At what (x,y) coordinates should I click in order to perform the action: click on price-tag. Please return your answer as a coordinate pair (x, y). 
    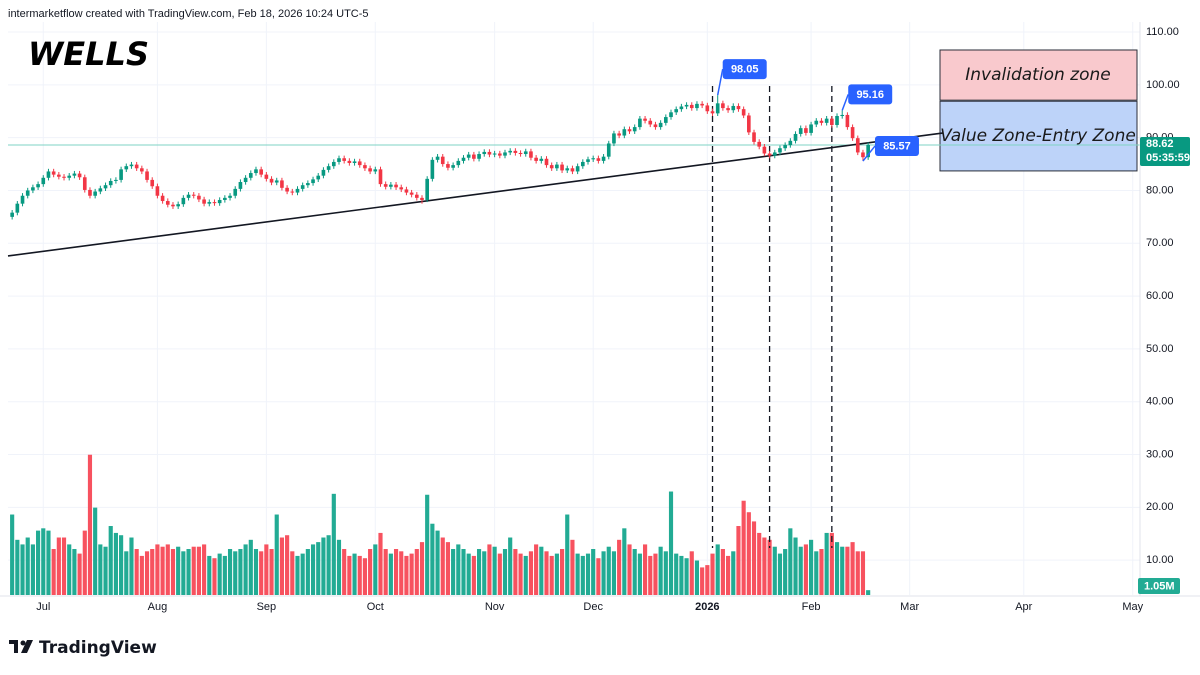
    Looking at the image, I should click on (1165, 151).